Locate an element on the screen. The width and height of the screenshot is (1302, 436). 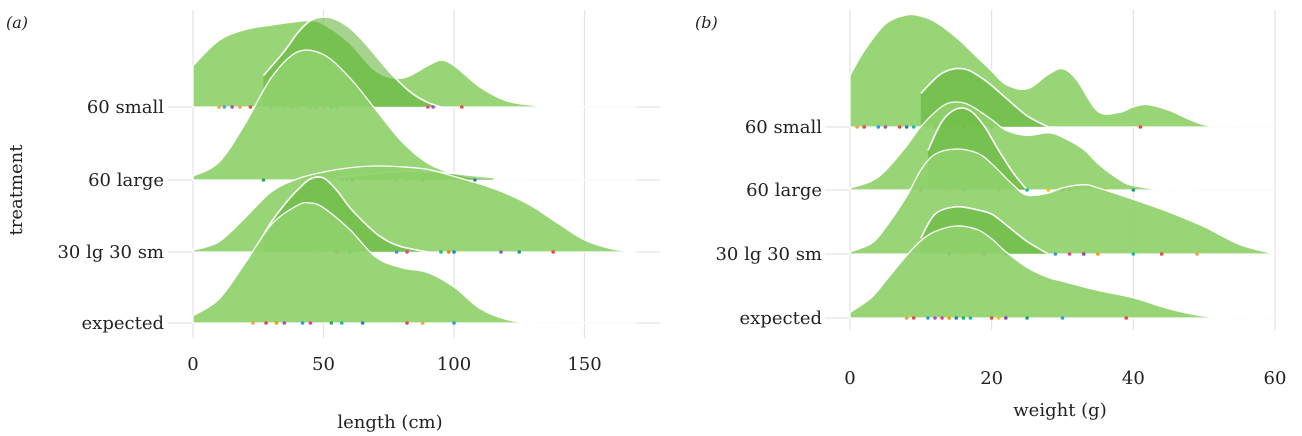
panel-a-ylabel: treatment is located at coordinates (16, 190).